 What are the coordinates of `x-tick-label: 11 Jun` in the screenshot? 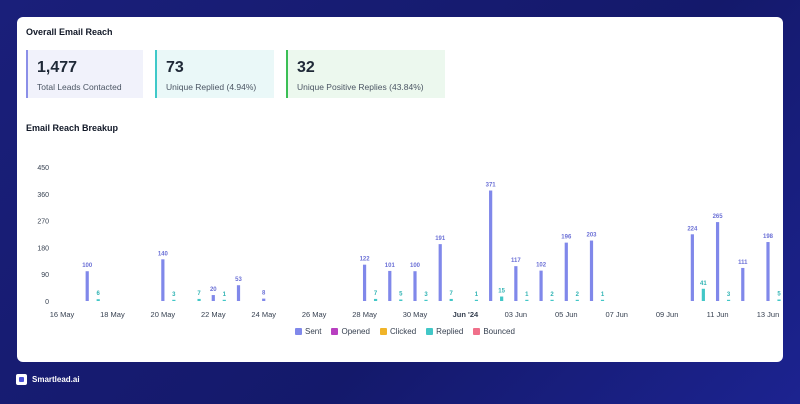 It's located at (718, 314).